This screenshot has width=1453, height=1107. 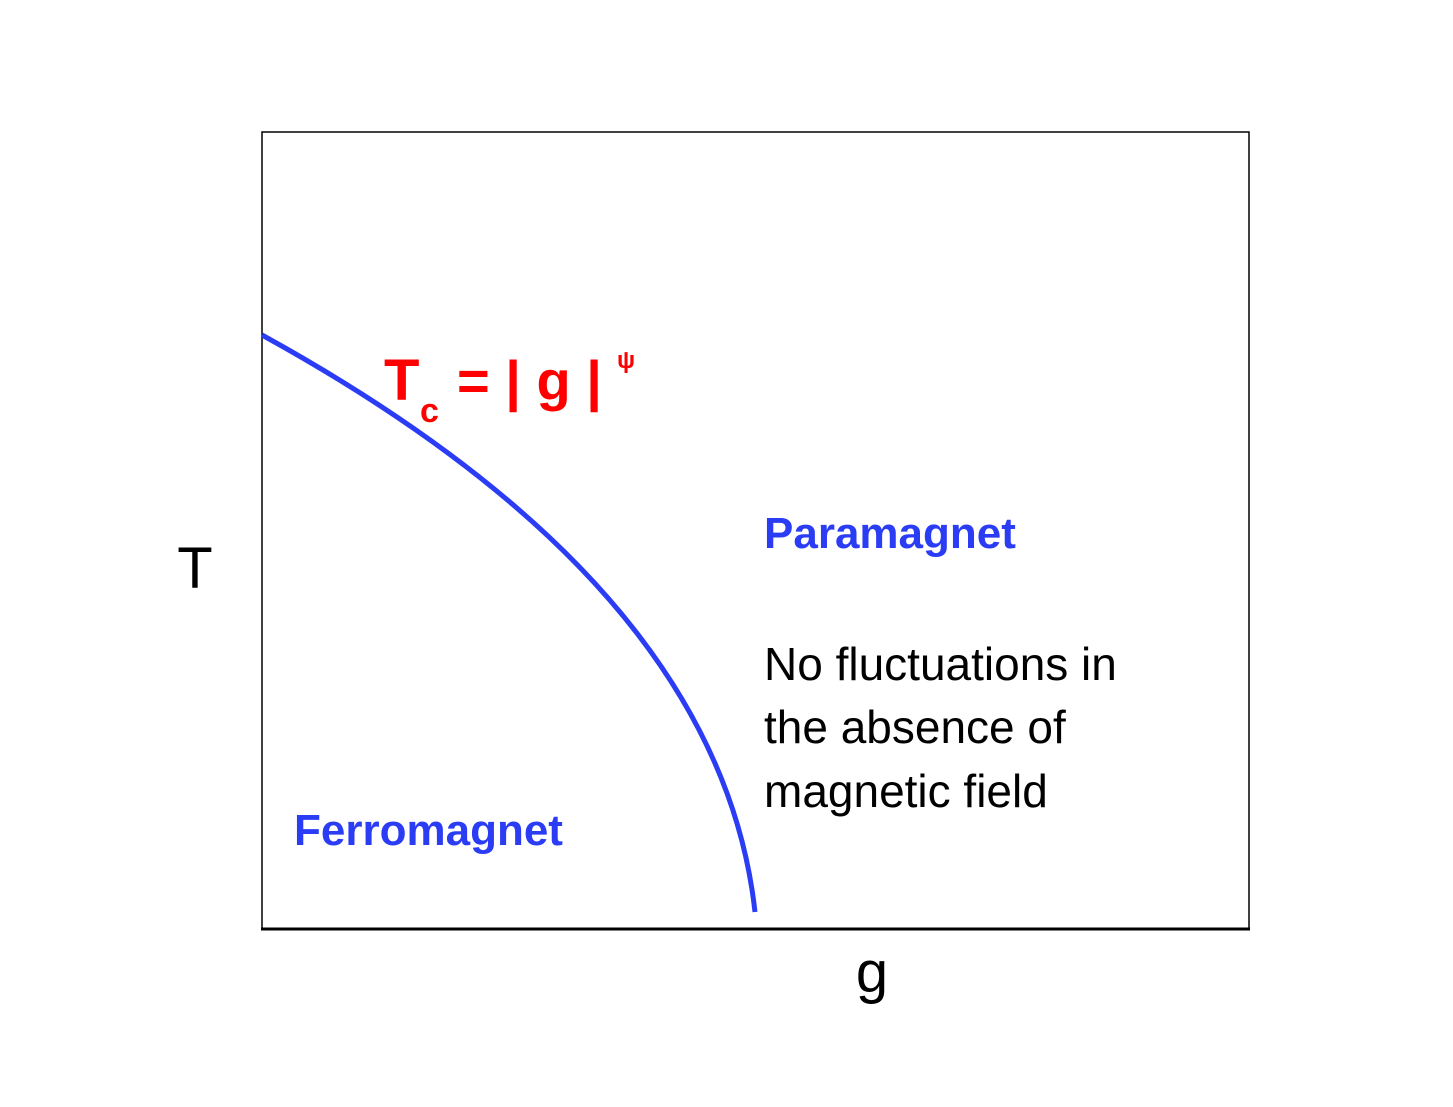 What do you see at coordinates (401, 380) in the screenshot?
I see `formula-base: T` at bounding box center [401, 380].